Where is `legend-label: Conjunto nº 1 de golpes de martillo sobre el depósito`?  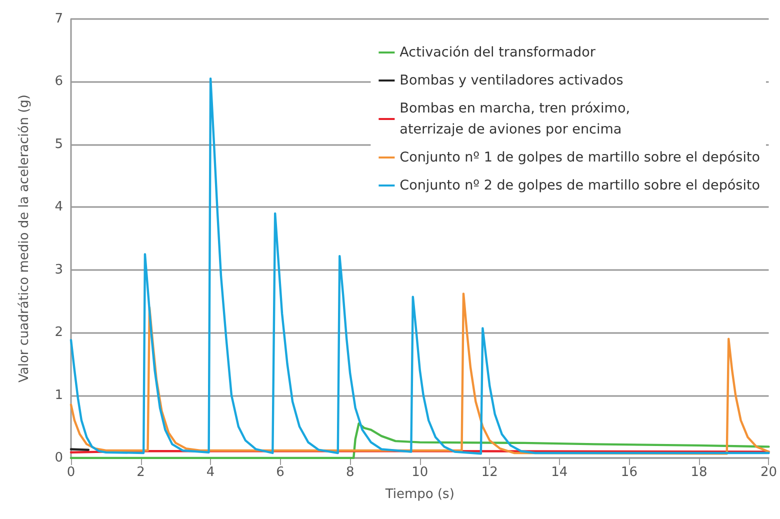 legend-label: Conjunto nº 1 de golpes de martillo sobre el depósito is located at coordinates (580, 158).